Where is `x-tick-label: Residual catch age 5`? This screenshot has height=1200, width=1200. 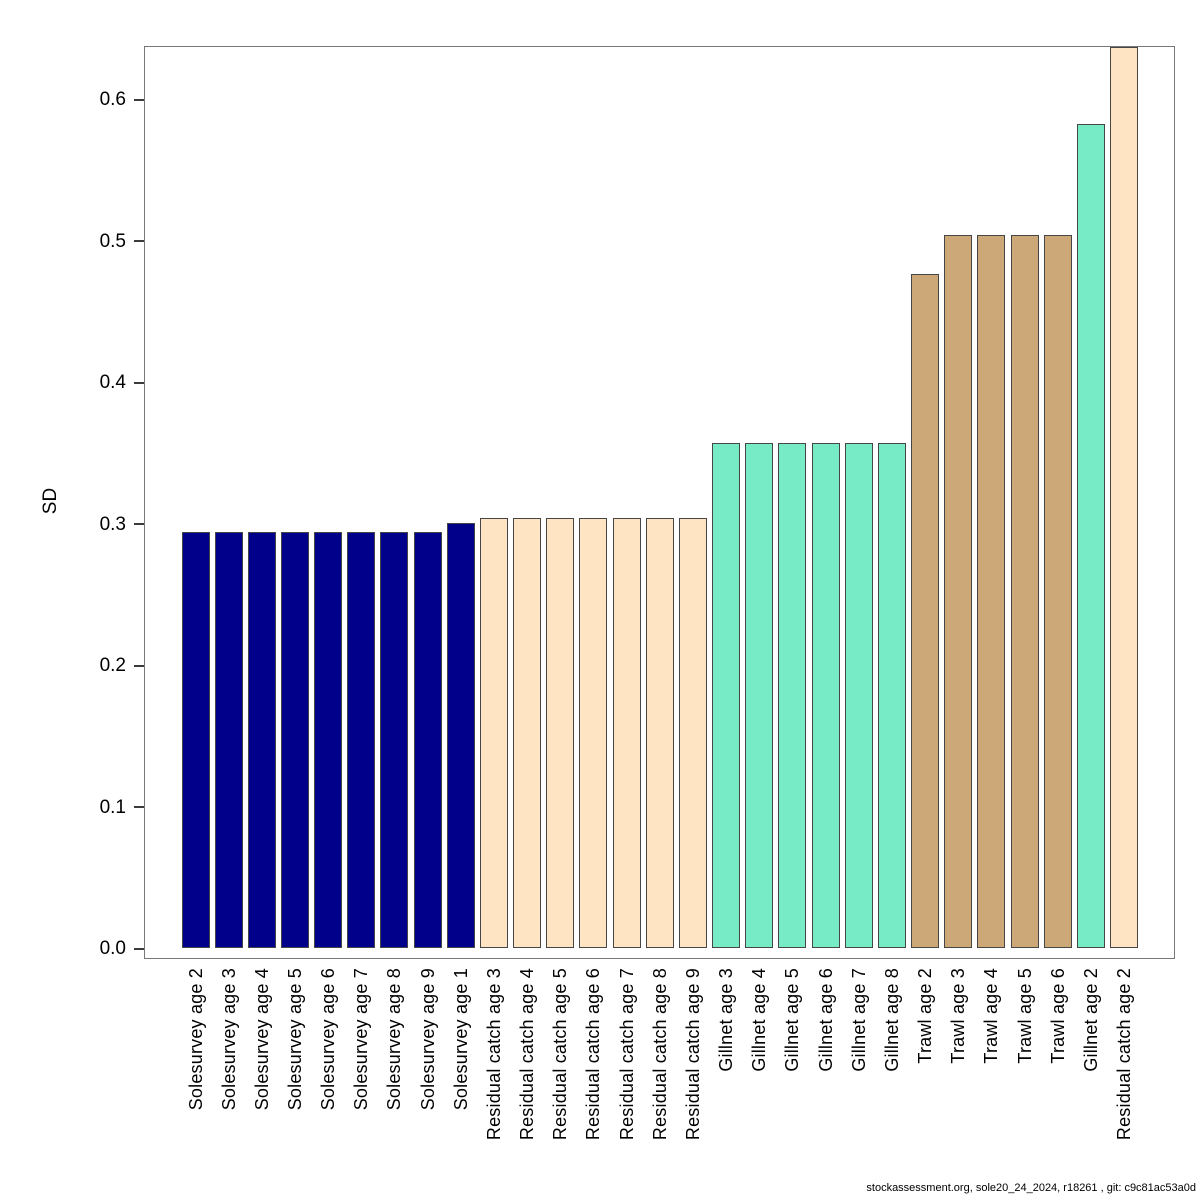 x-tick-label: Residual catch age 5 is located at coordinates (560, 1054).